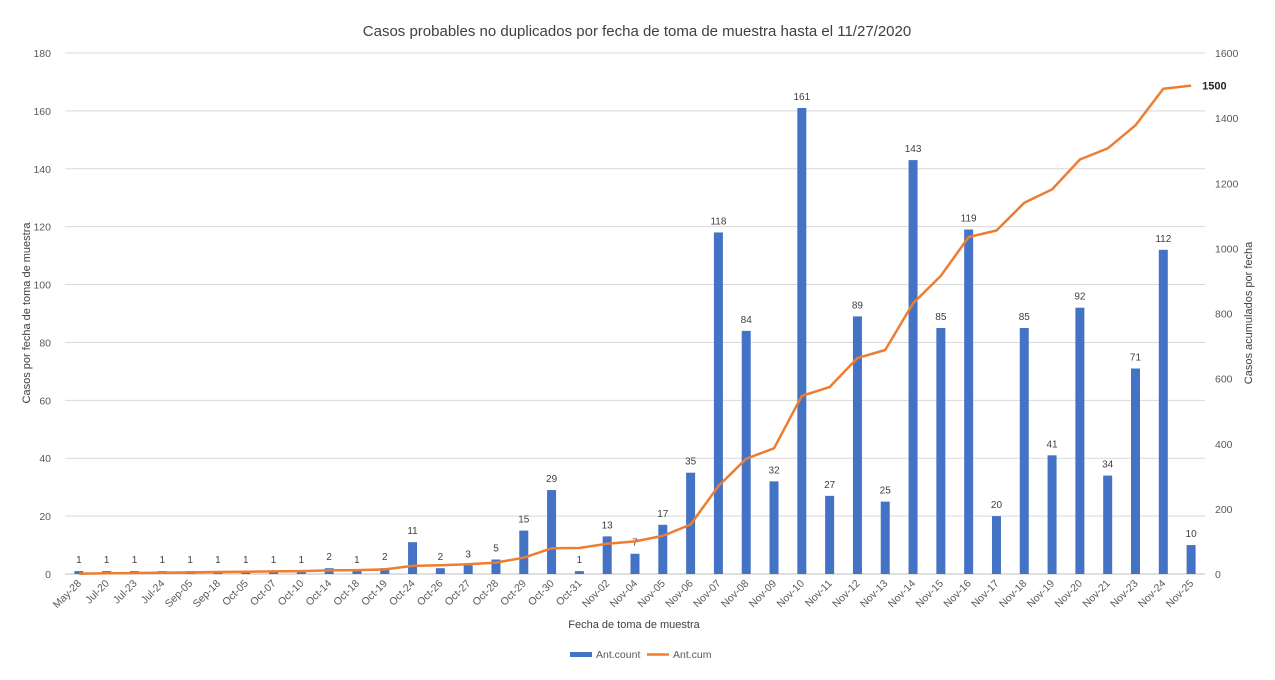 The image size is (1275, 680). What do you see at coordinates (747, 320) in the screenshot?
I see `bar-value-label: 84` at bounding box center [747, 320].